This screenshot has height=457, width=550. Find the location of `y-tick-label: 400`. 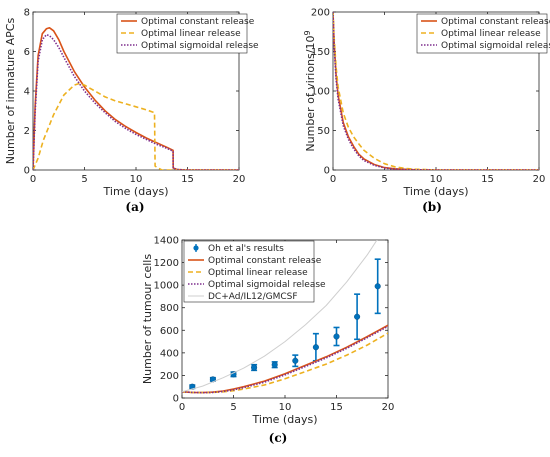

y-tick-label: 400 is located at coordinates (169, 353).